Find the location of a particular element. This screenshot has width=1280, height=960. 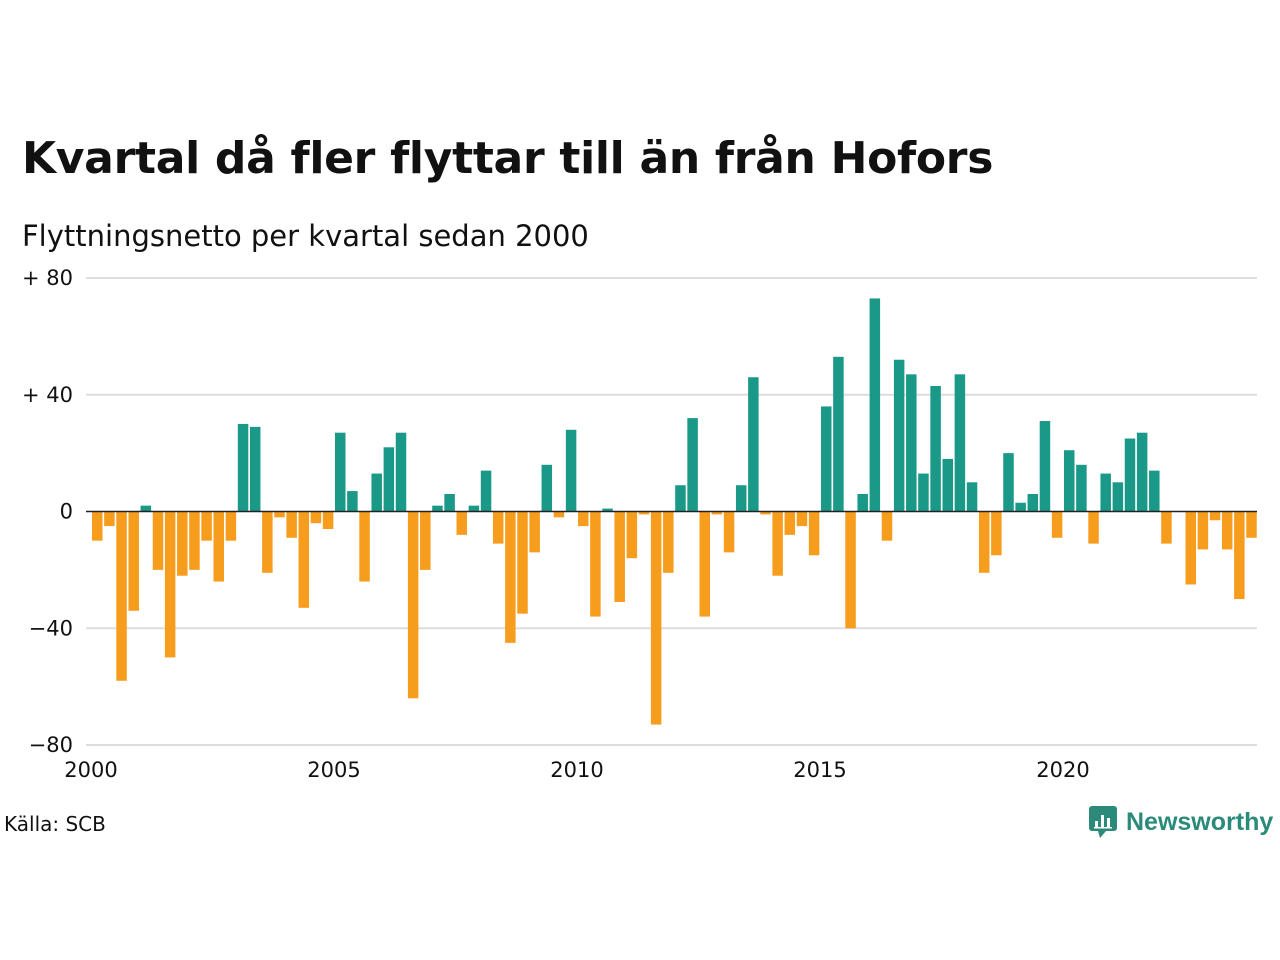

y-tick-label: 0 is located at coordinates (66, 512).